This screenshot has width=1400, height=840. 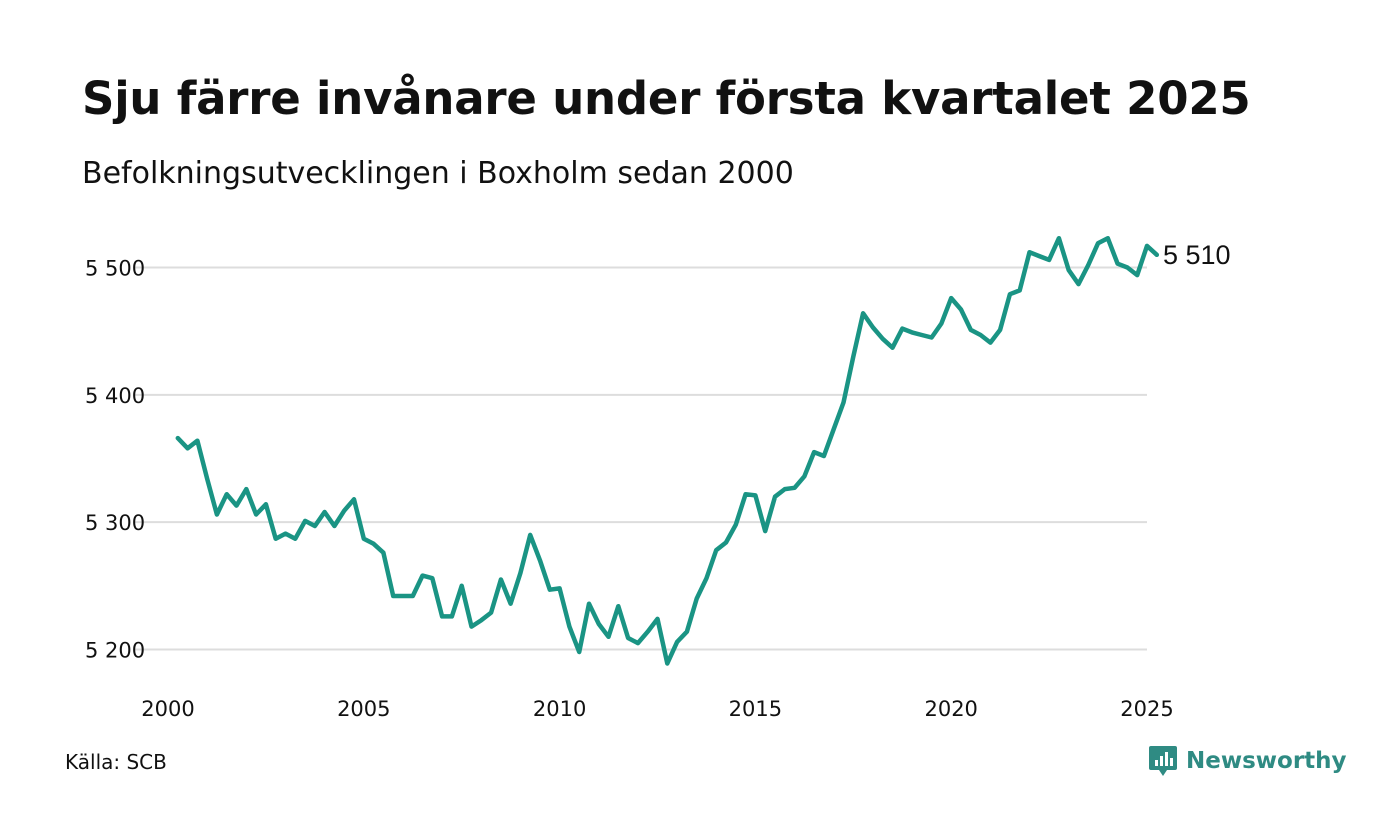 What do you see at coordinates (1197, 255) in the screenshot?
I see `end-value-label: 5 510` at bounding box center [1197, 255].